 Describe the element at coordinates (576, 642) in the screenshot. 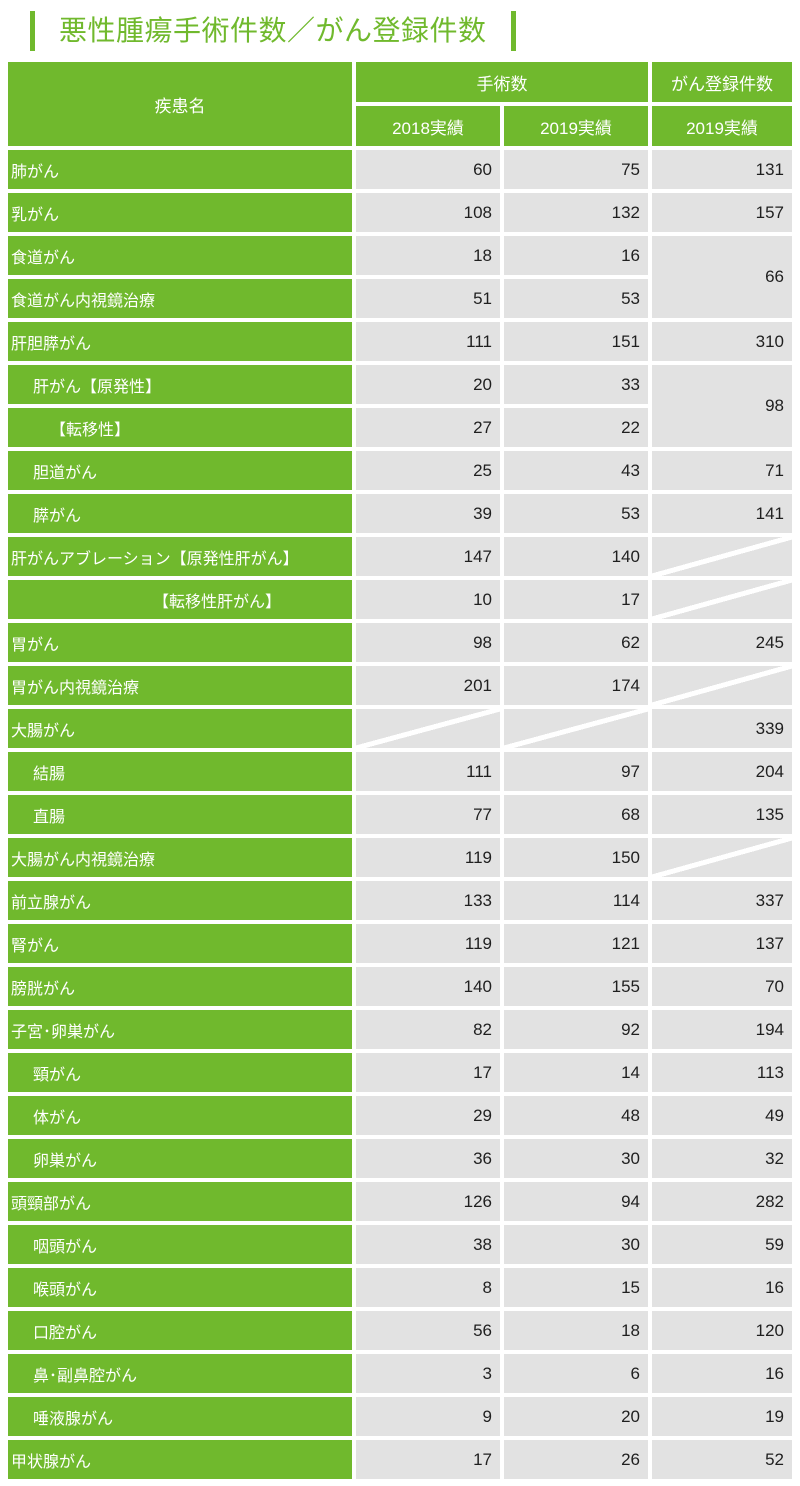

I see `surgery-2019-cell: 62` at that location.